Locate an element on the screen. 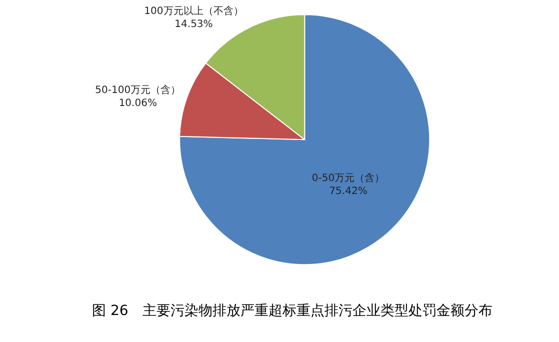 The width and height of the screenshot is (559, 342). data-label: 10.06% is located at coordinates (137, 103).